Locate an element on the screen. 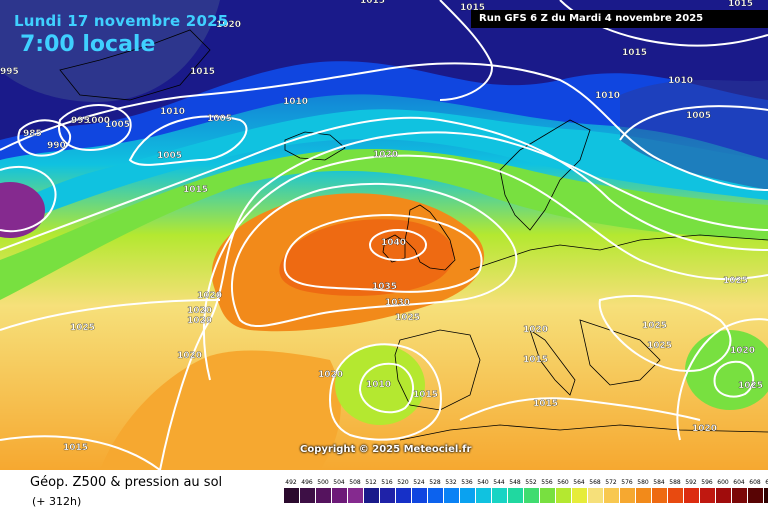 The height and width of the screenshot is (512, 768). legend-value: 500 is located at coordinates (323, 482).